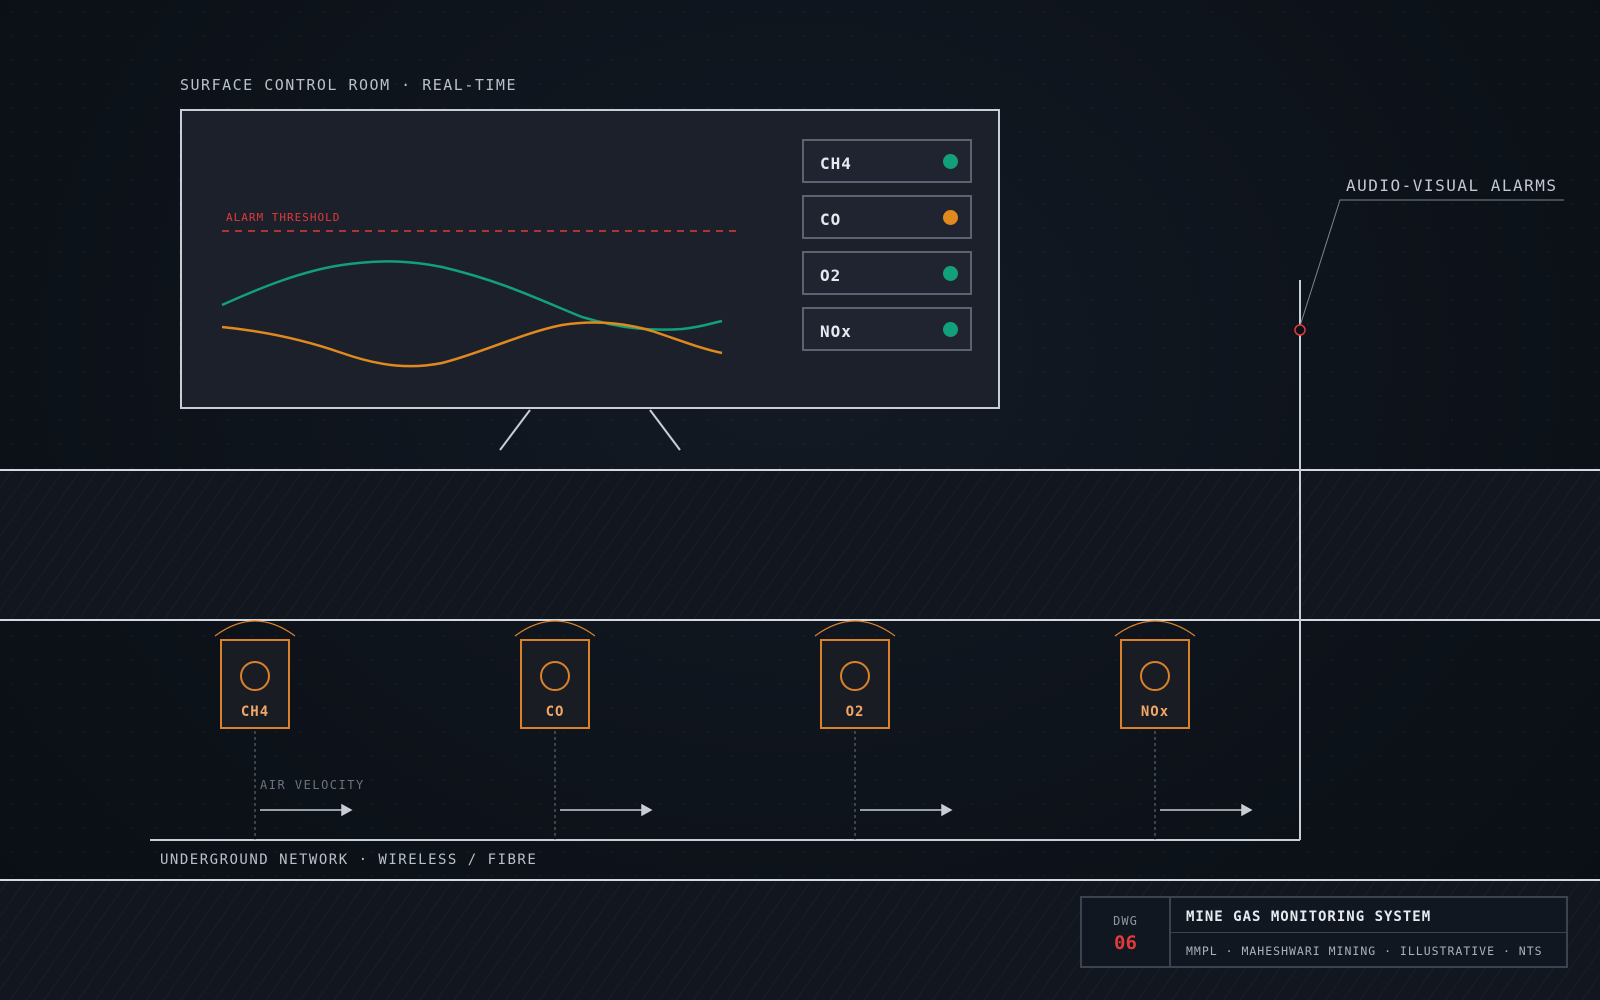 The height and width of the screenshot is (1000, 1600). What do you see at coordinates (283, 217) in the screenshot?
I see `alarm-threshold-label: ALARM THRESHOLD` at bounding box center [283, 217].